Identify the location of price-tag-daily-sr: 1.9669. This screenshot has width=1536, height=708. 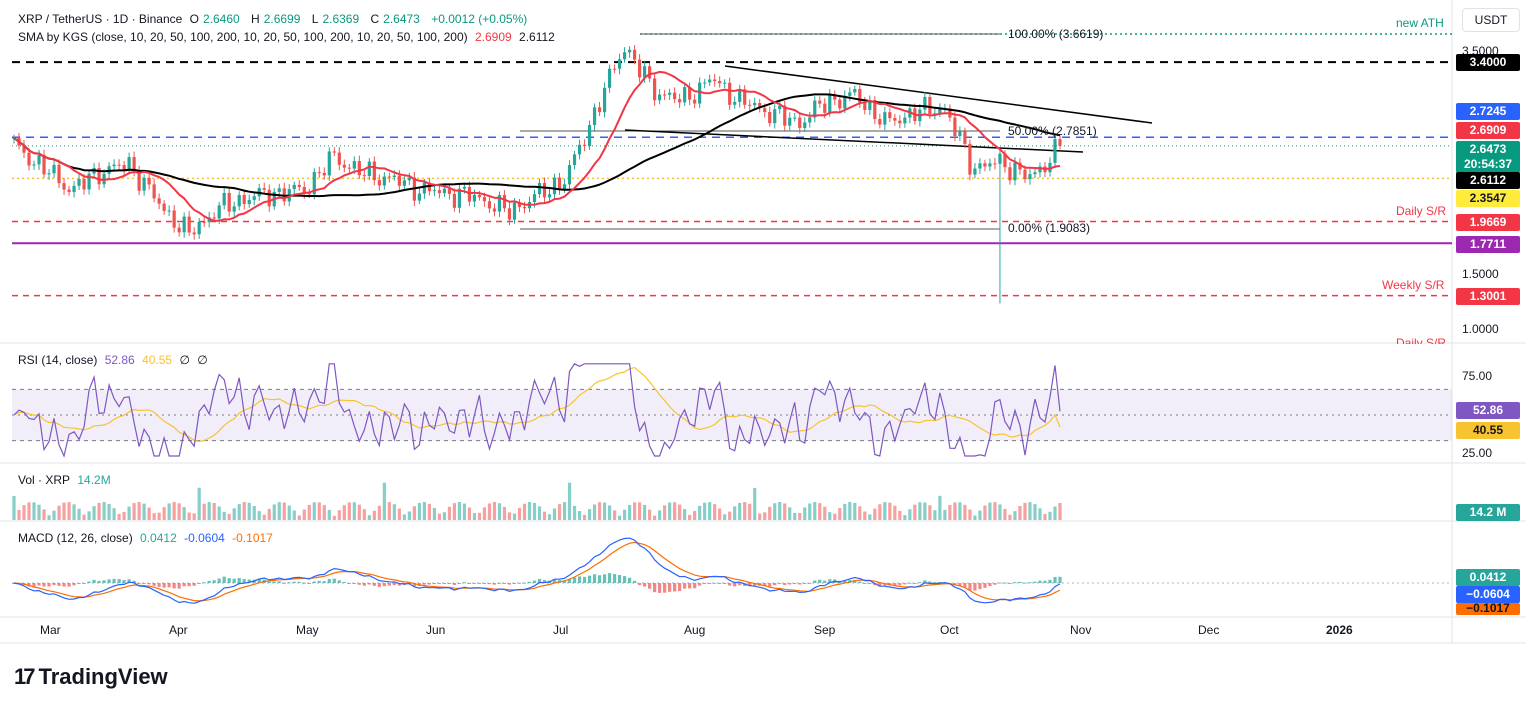
(1488, 222).